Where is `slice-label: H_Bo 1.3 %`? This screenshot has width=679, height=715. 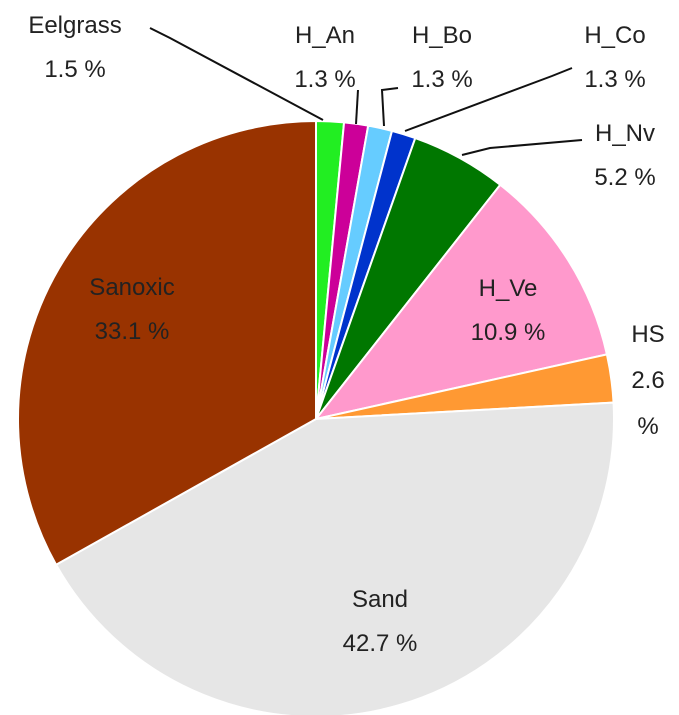 slice-label: H_Bo 1.3 % is located at coordinates (441, 58).